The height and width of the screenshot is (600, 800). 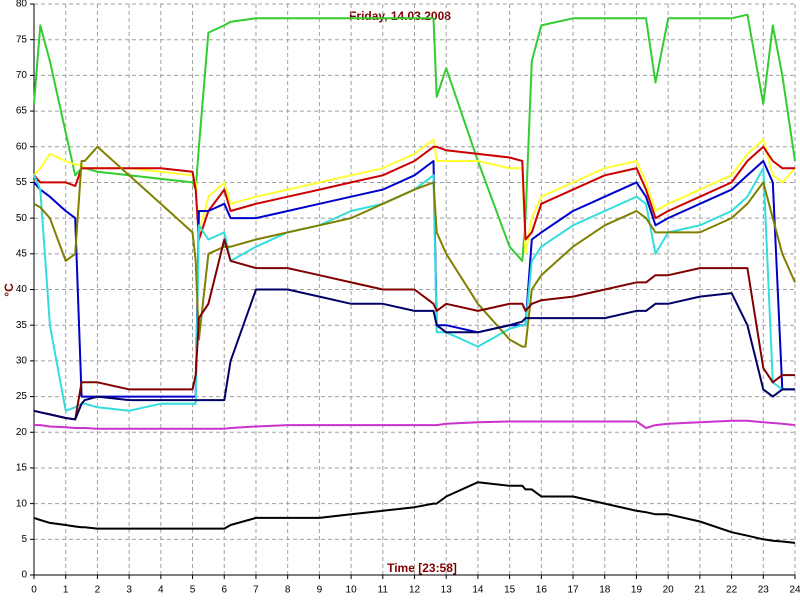 I want to click on x-tick-label: 17, so click(x=573, y=590).